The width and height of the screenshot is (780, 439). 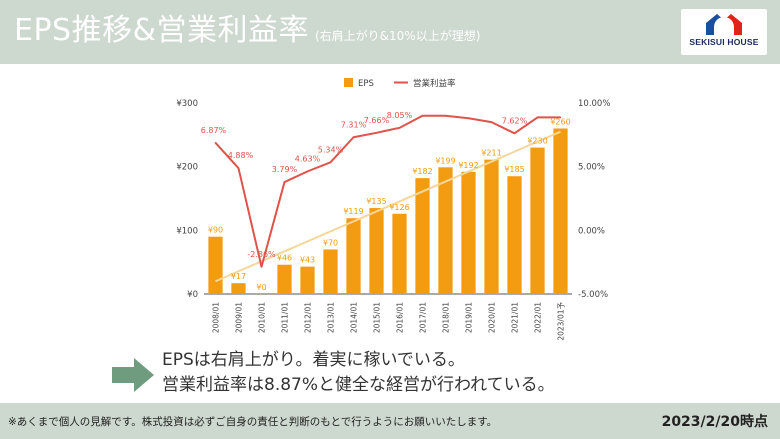 I want to click on eps-data-label: ¥46, so click(x=284, y=258).